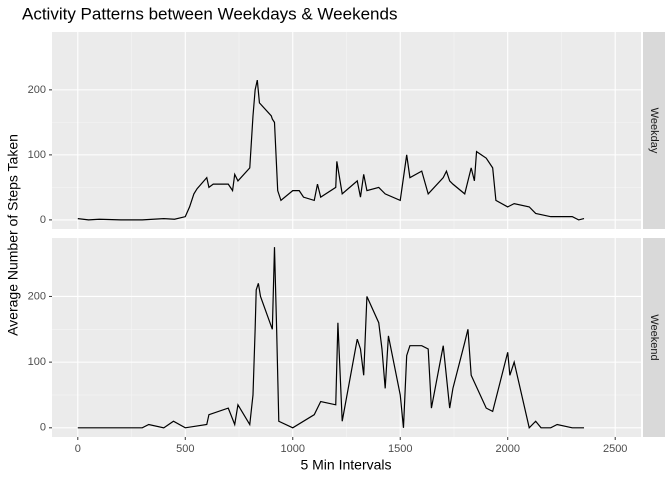  Describe the element at coordinates (345, 465) in the screenshot. I see `x-axis-label: 5 Min Intervals` at that location.